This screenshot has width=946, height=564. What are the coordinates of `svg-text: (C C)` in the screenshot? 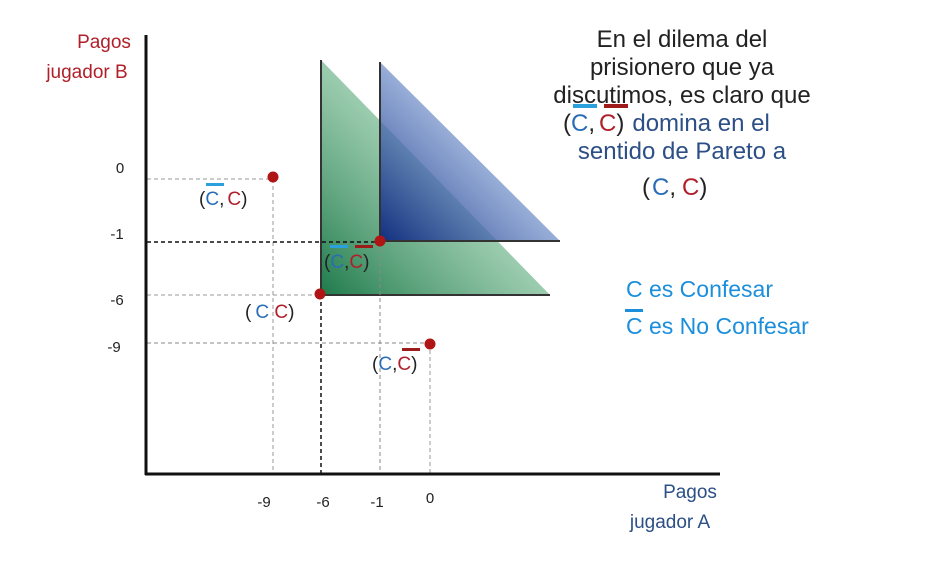 It's located at (269, 312).